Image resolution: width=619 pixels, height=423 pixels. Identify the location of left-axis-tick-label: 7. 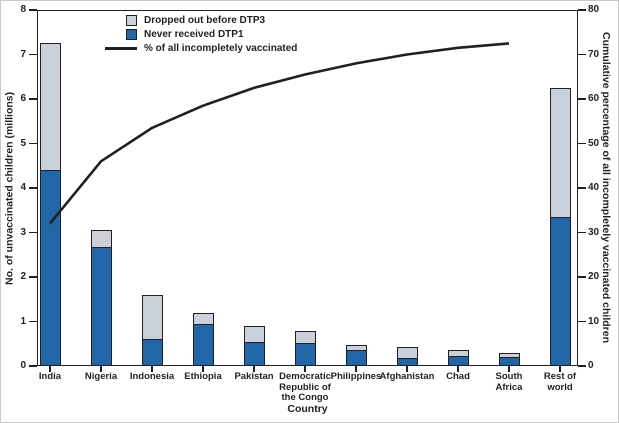
(23, 54).